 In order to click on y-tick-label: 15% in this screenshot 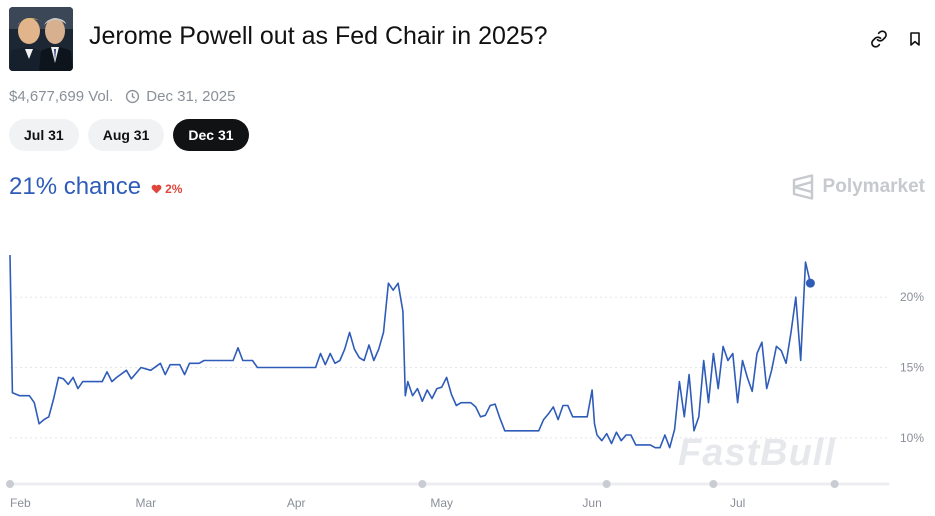, I will do `click(912, 368)`.